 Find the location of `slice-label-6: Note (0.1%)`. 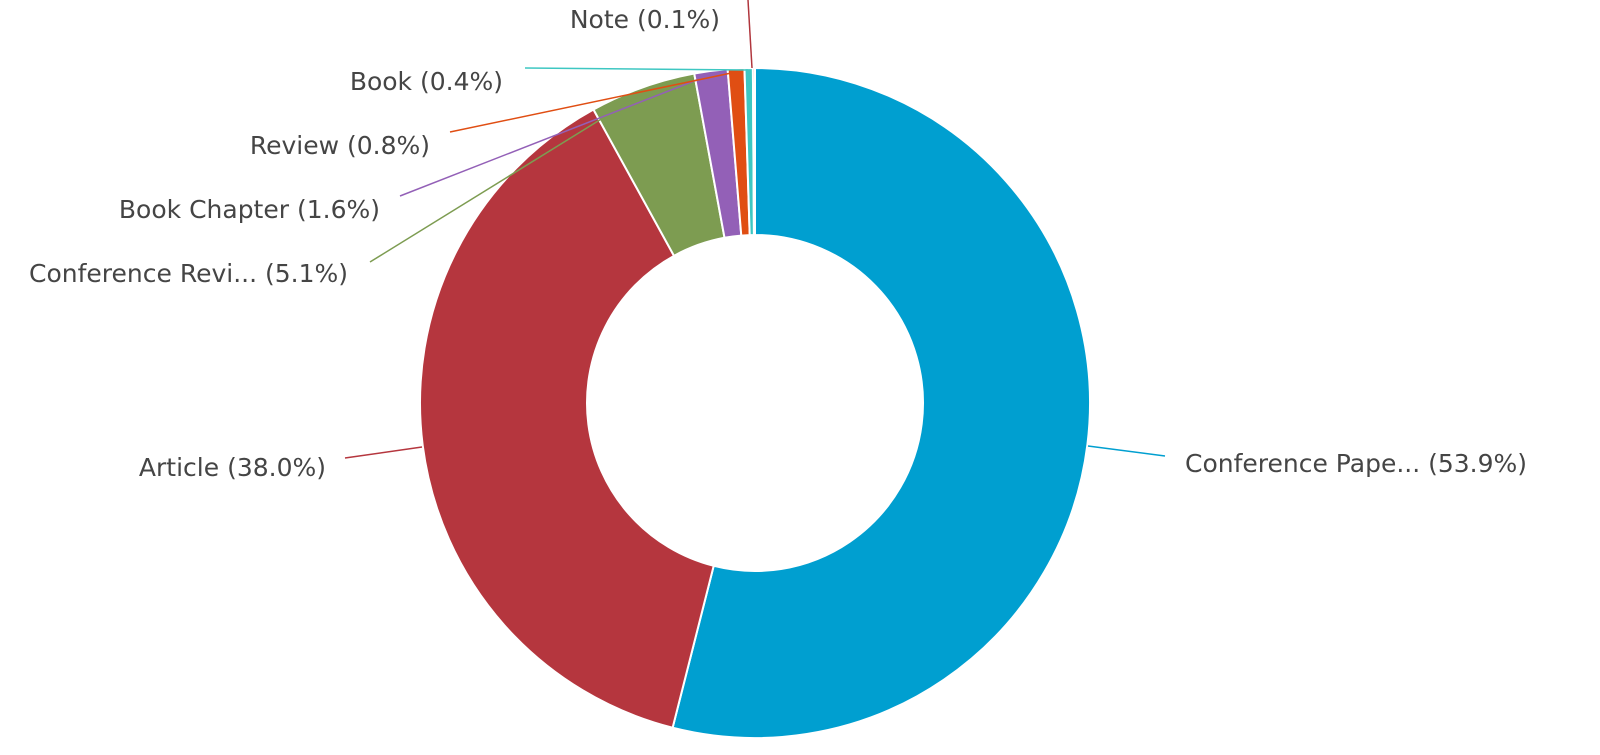

slice-label-6: Note (0.1%) is located at coordinates (645, 19).